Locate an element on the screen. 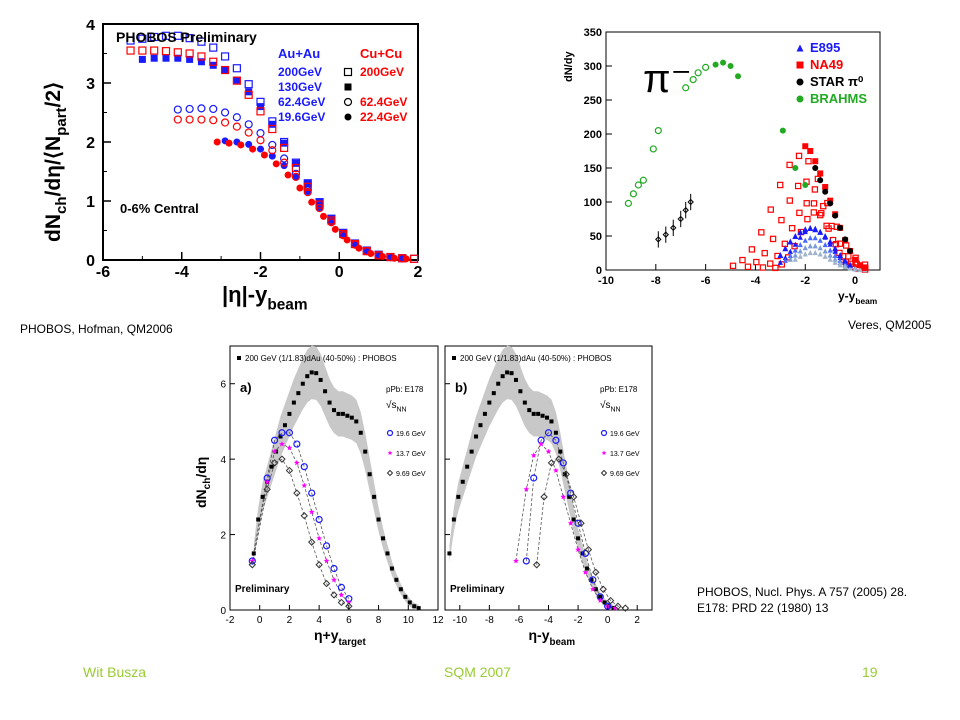  x-tick-label: -6 is located at coordinates (518, 620).